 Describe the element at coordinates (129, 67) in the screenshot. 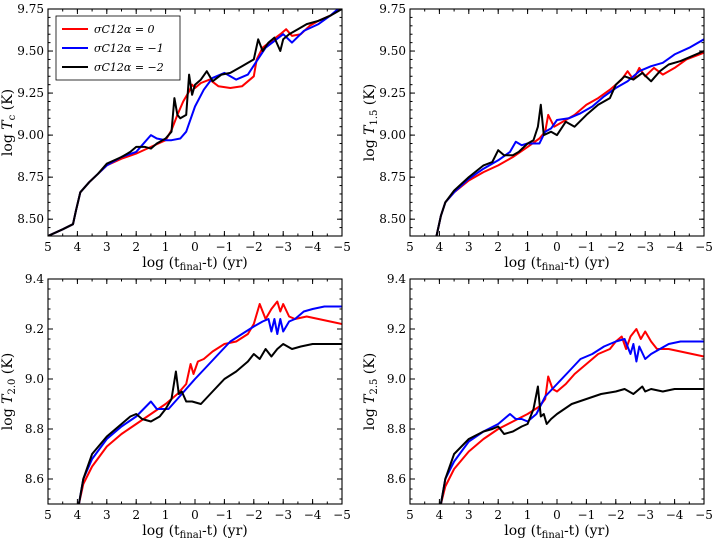

I see `legend-label-2: σC12α = −2` at that location.